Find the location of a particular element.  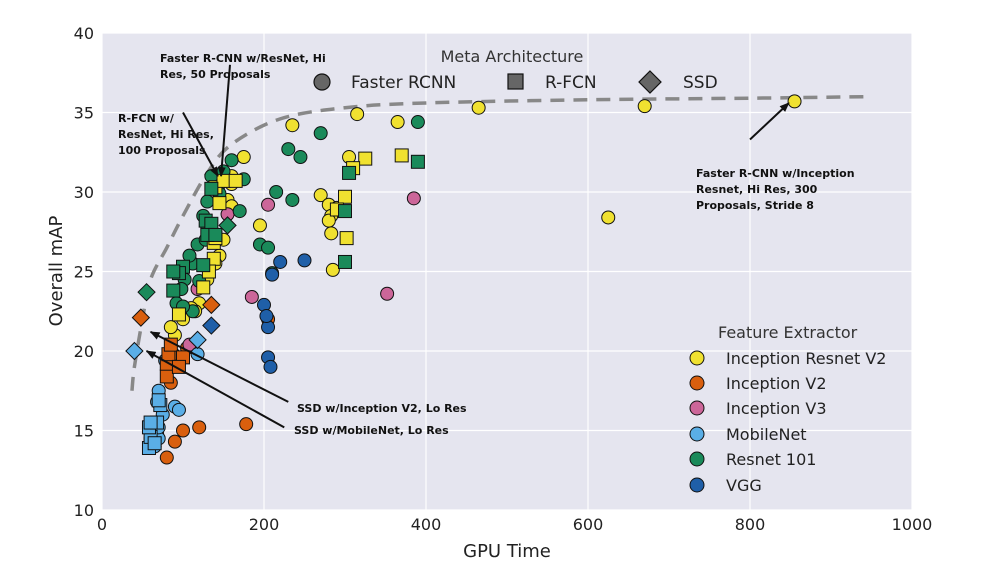

meta-legend-label-rfcn: R-FCN is located at coordinates (571, 83).